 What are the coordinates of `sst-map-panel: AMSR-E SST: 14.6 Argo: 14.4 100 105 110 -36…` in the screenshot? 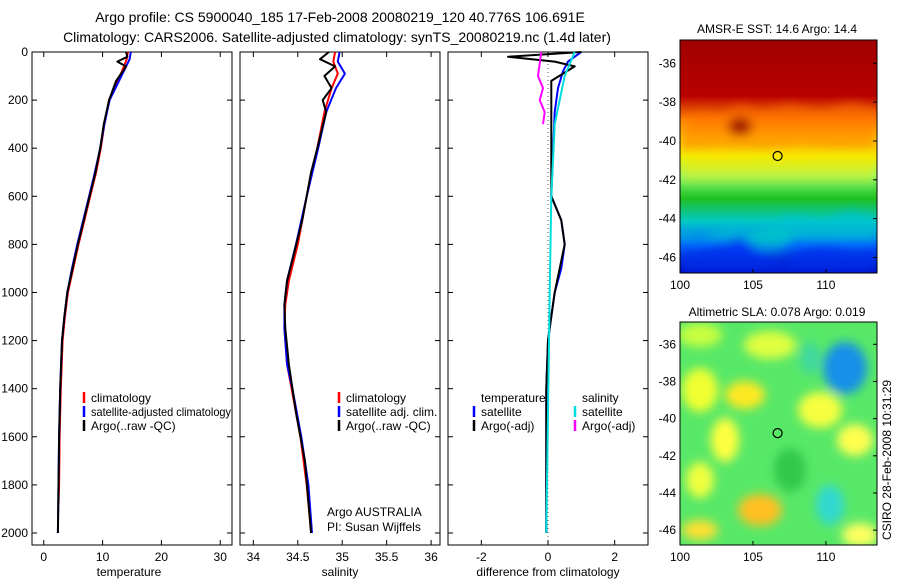 It's located at (768, 157).